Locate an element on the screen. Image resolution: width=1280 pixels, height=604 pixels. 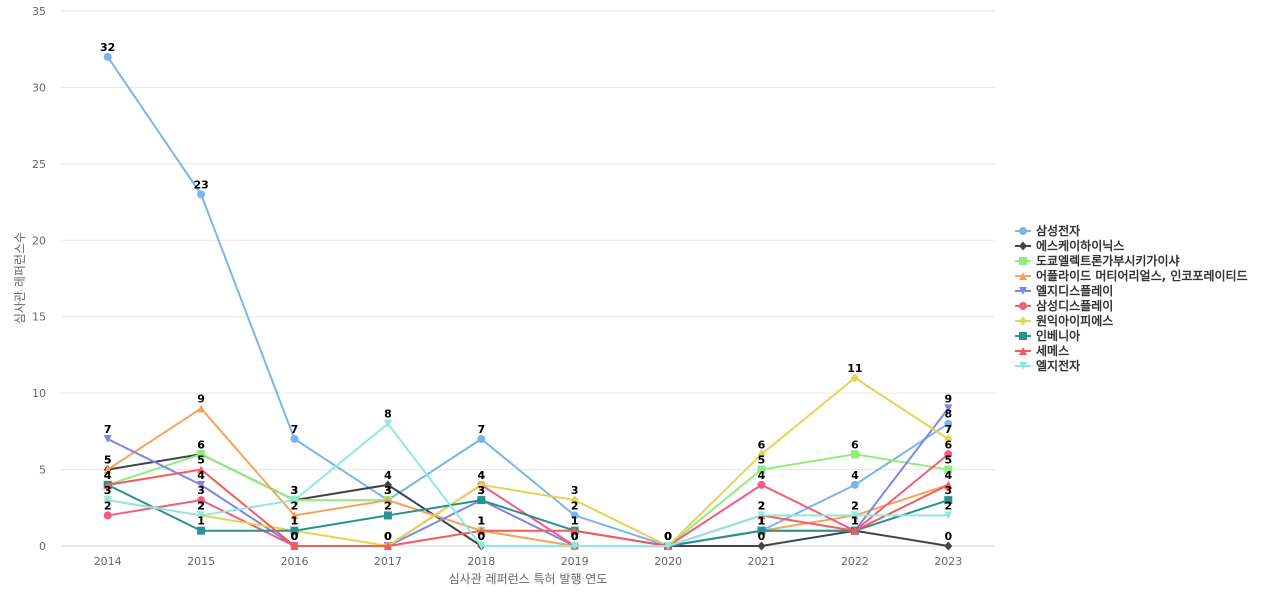
legend-item: 도쿄엘렉트론가부시키가이샤 is located at coordinates (1097, 260).